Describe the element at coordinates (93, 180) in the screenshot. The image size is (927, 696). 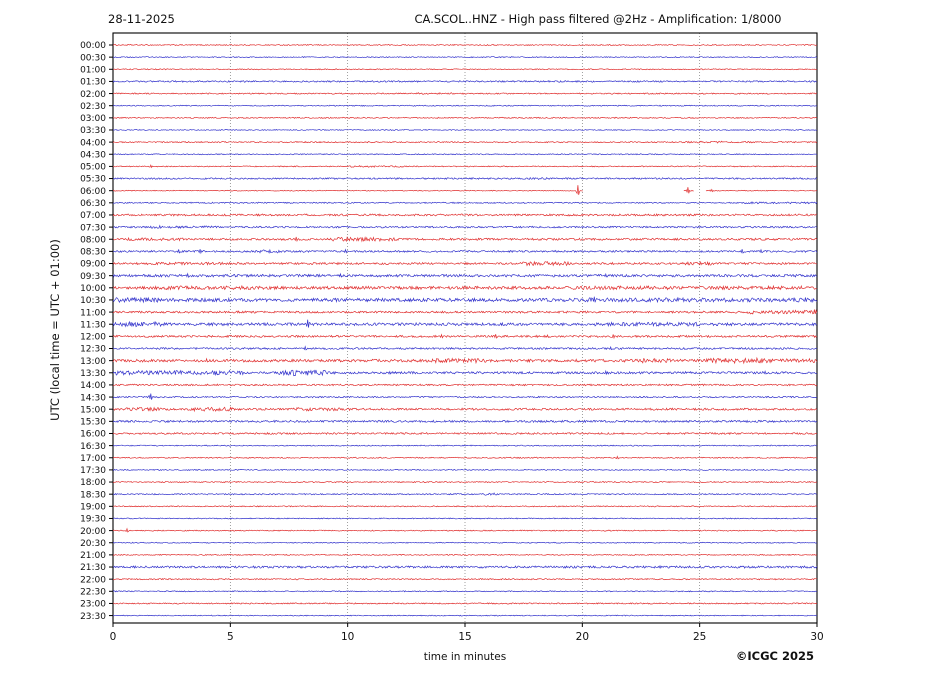
I see `y-tick-label: 05:30` at that location.